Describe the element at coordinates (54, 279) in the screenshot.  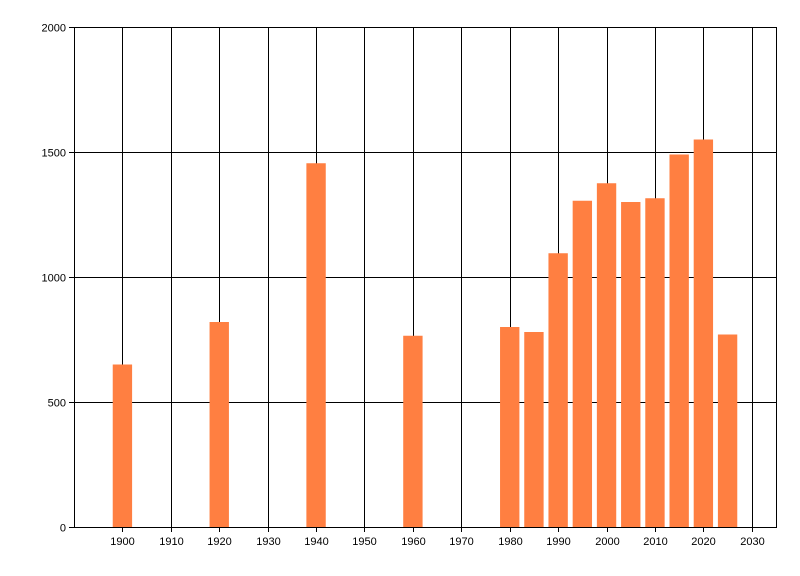
I see `y-tick-label: 1000` at that location.